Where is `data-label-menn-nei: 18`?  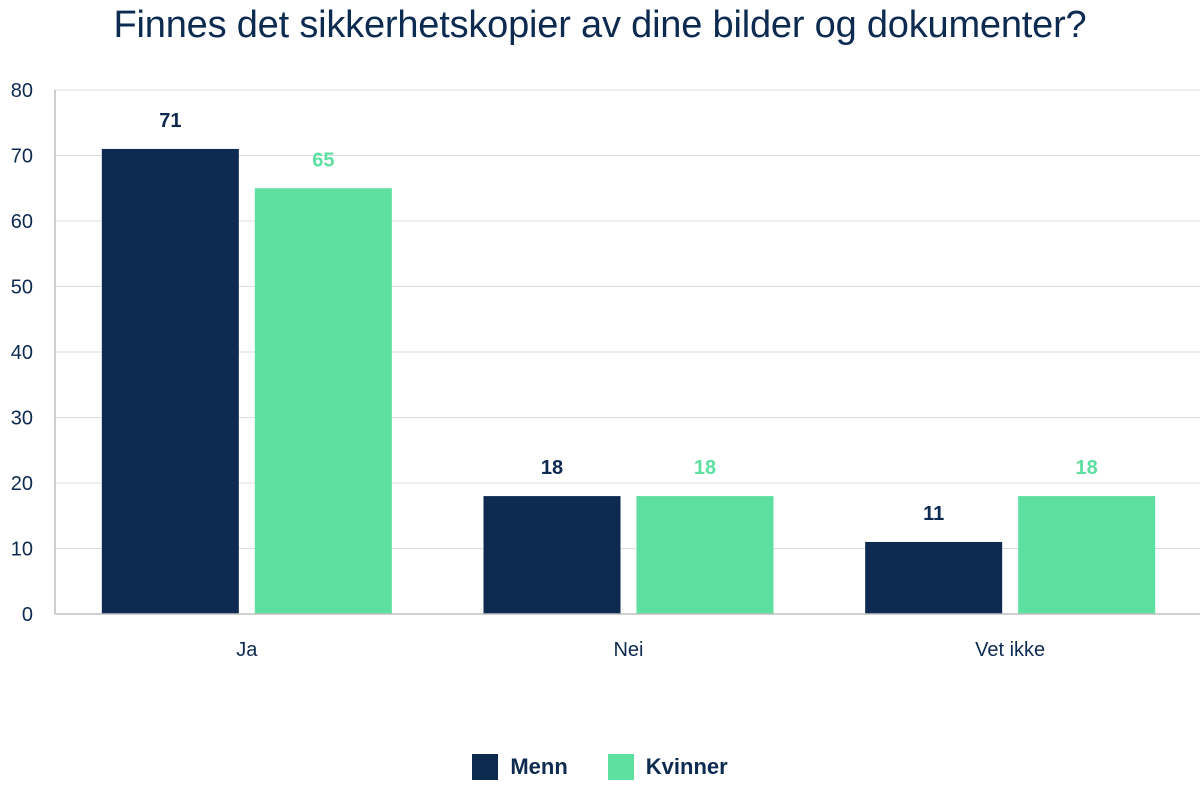
data-label-menn-nei: 18 is located at coordinates (552, 468).